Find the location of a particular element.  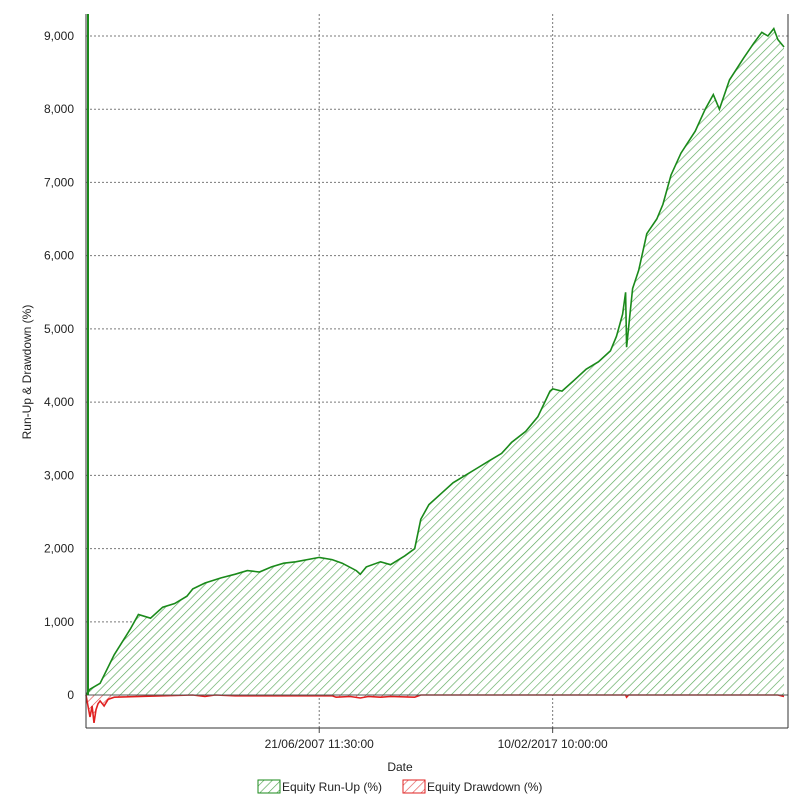

y-tick-label: 2,000 is located at coordinates (59, 549).